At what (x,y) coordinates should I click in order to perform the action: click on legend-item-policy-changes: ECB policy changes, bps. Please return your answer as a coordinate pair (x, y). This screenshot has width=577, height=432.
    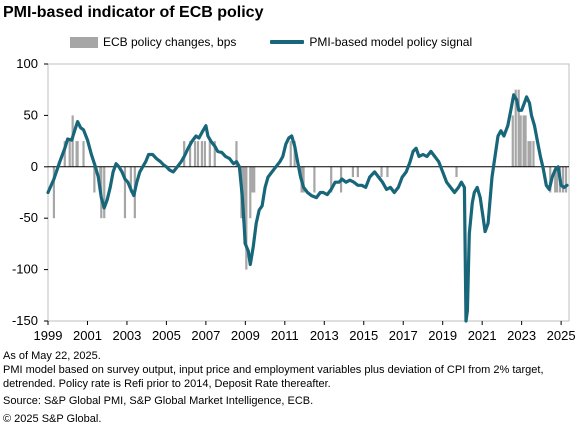
    Looking at the image, I should click on (153, 42).